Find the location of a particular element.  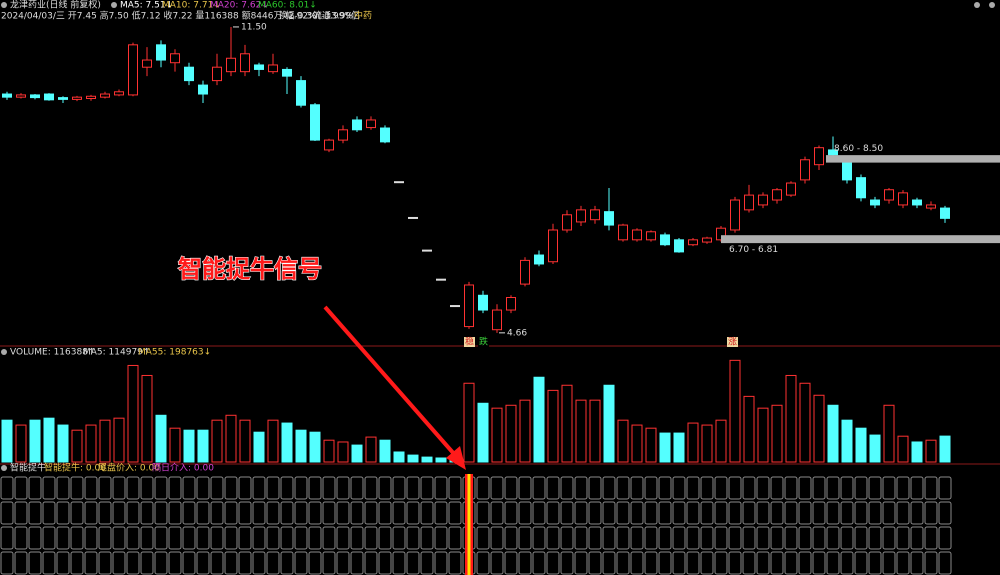

arrow-shaft is located at coordinates (390, 381).